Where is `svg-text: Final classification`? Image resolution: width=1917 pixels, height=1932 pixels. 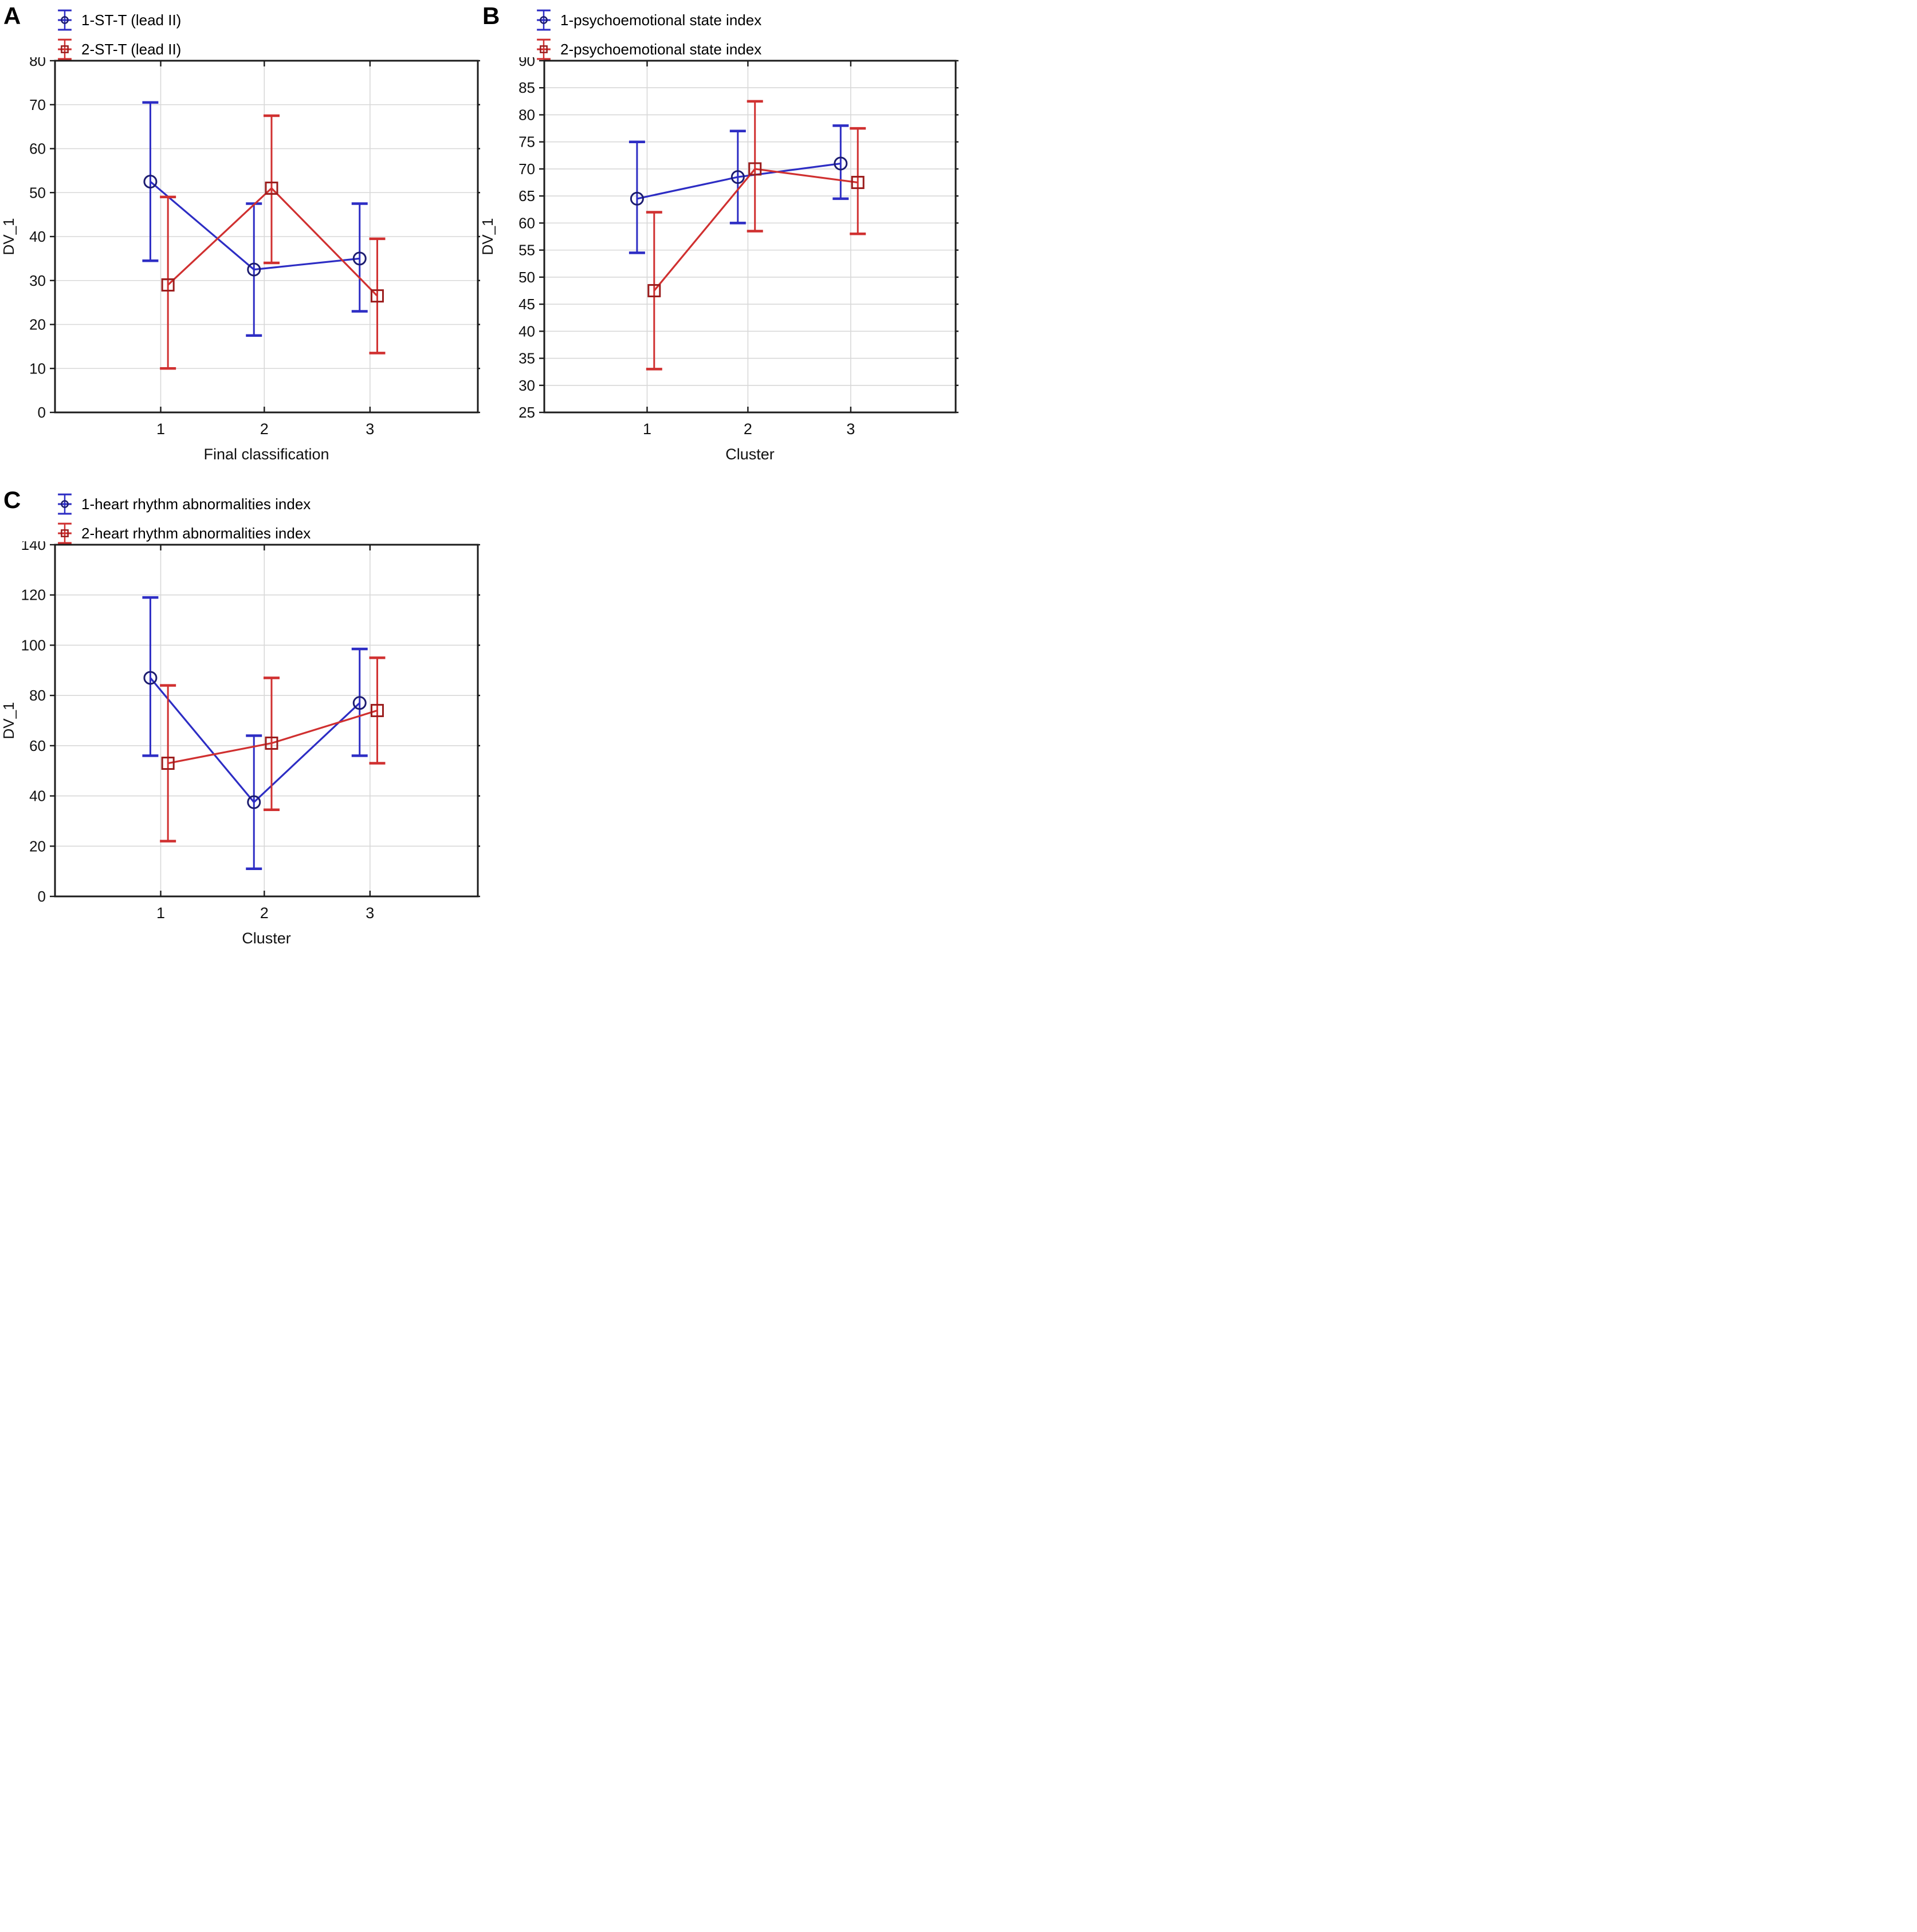
svg-text: Final classification is located at coordinates (266, 454).